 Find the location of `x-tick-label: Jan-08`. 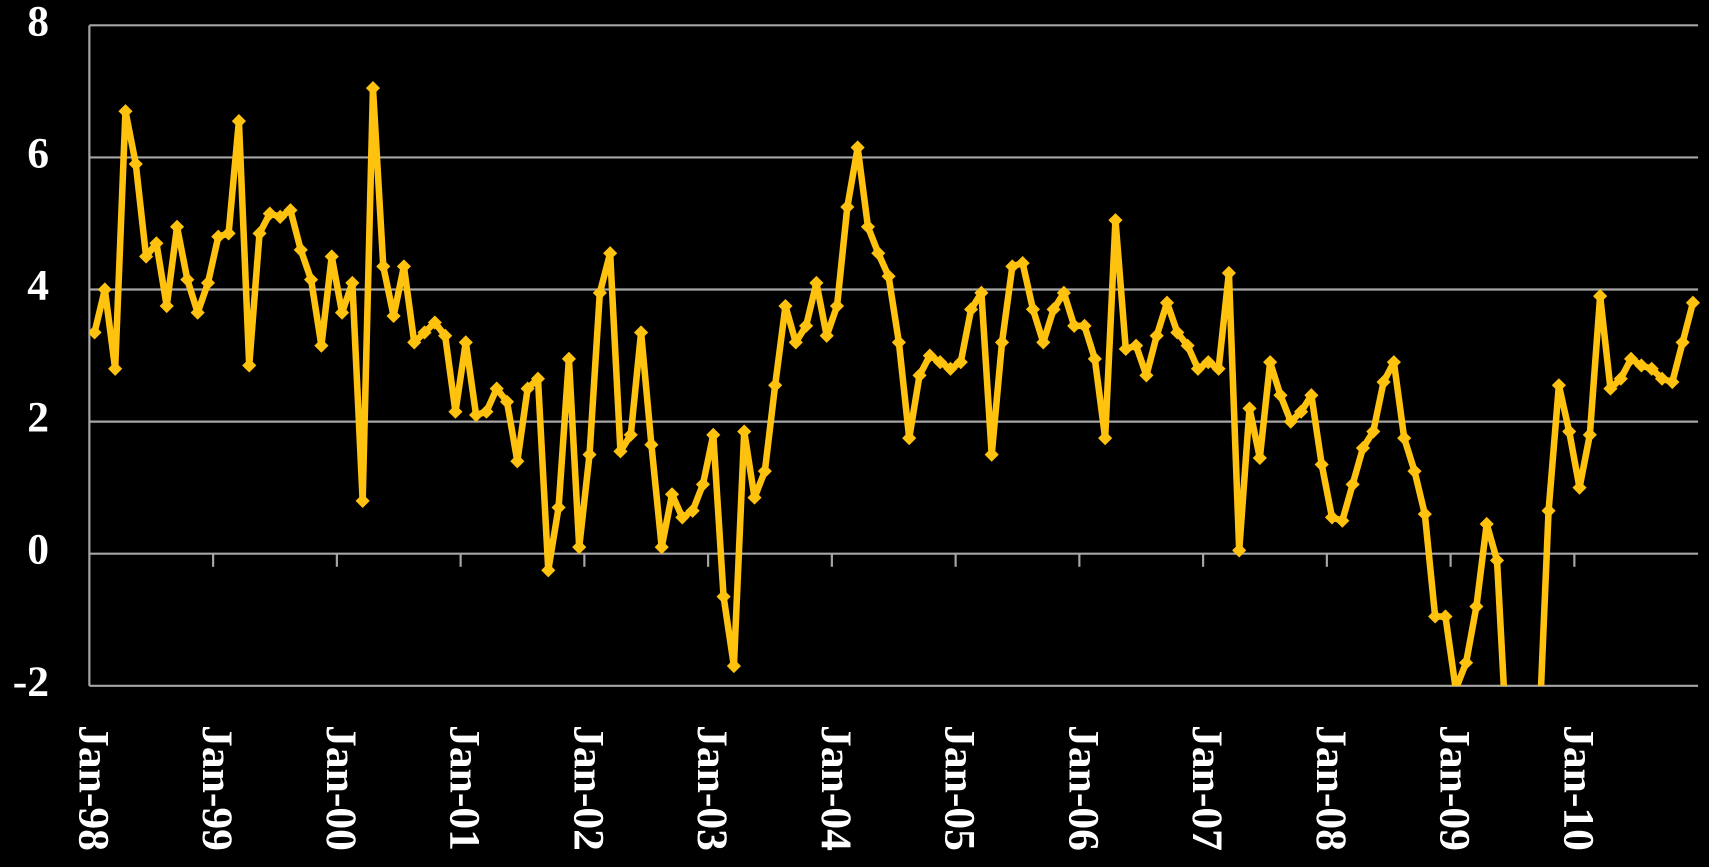

x-tick-label: Jan-08 is located at coordinates (1331, 788).